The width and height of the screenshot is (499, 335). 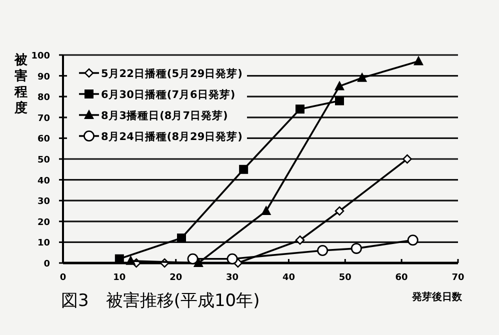 What do you see at coordinates (43, 139) in the screenshot?
I see `y-tick-label: 60` at bounding box center [43, 139].